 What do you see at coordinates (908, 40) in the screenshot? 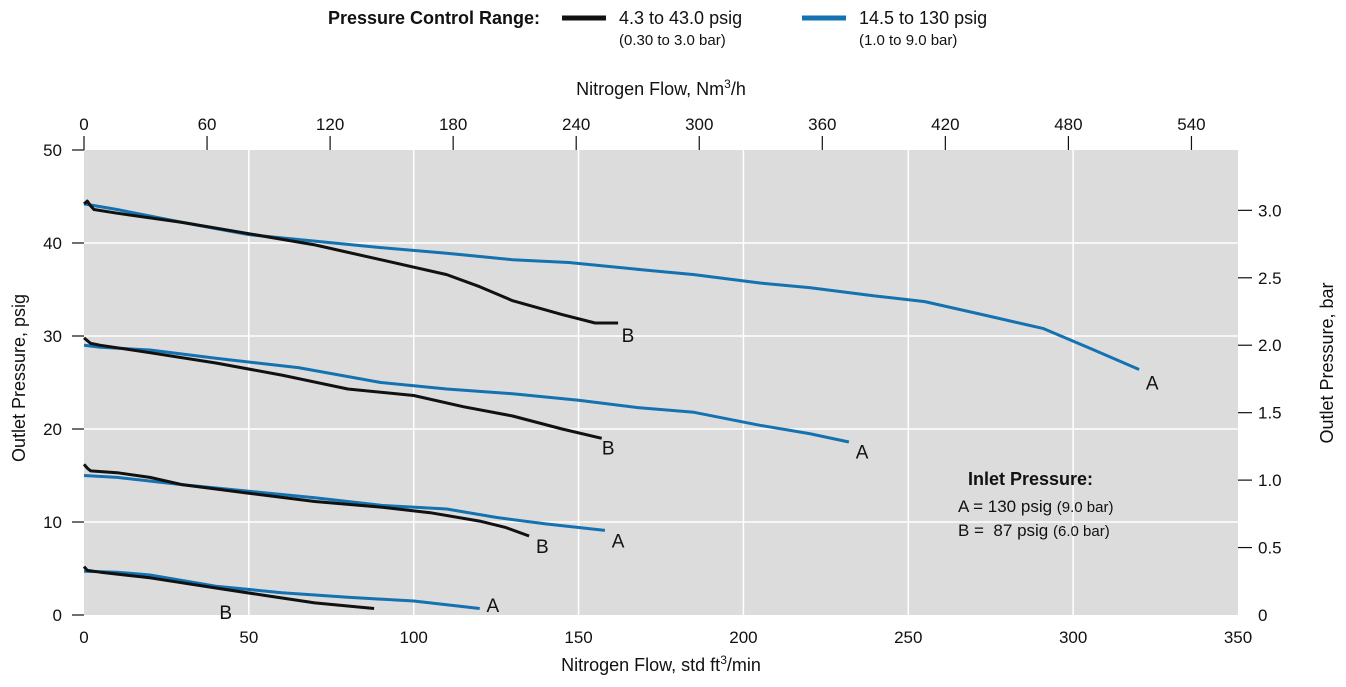
I see `legend-item-blue-sub: (1.0 to 9.0 bar)` at bounding box center [908, 40].